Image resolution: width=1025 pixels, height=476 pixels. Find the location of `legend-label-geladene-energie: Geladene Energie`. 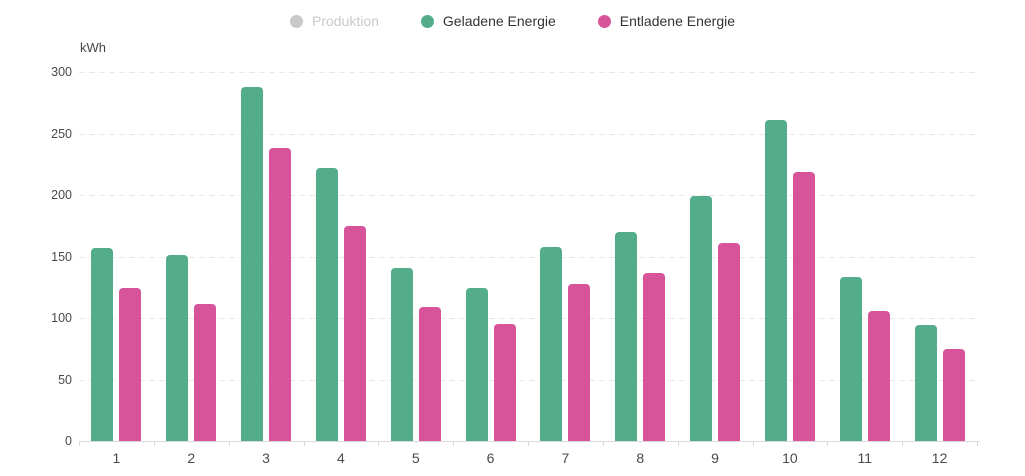

legend-label-geladene-energie: Geladene Energie is located at coordinates (499, 21).